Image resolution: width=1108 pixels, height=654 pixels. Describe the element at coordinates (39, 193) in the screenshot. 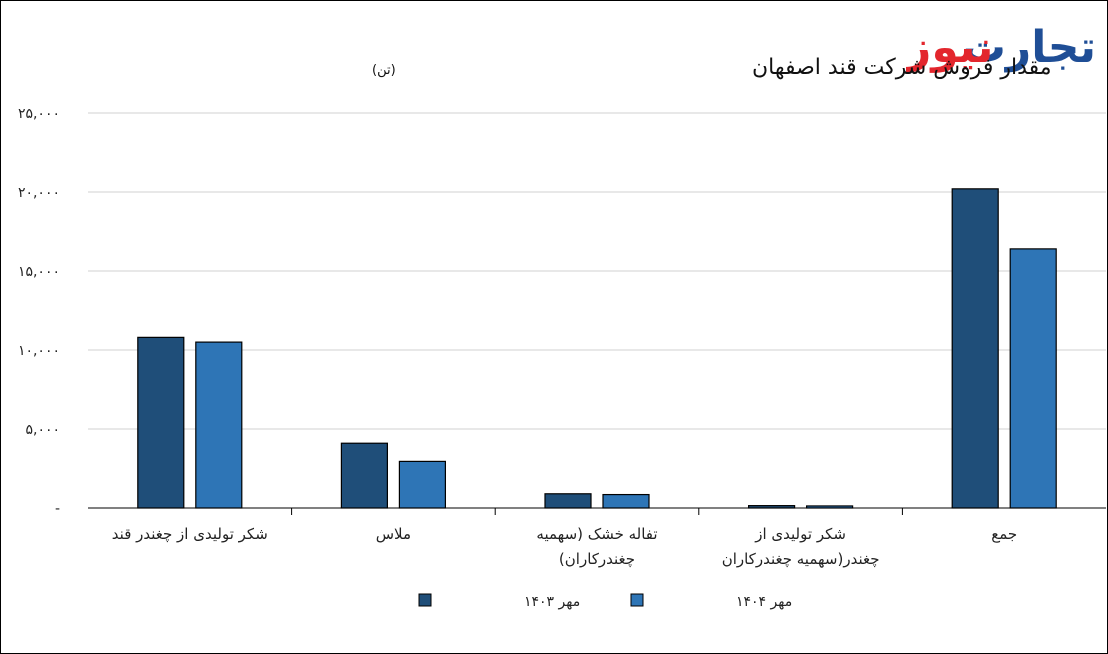

I see `y-tick-label: ۲۰,۰۰۰` at that location.